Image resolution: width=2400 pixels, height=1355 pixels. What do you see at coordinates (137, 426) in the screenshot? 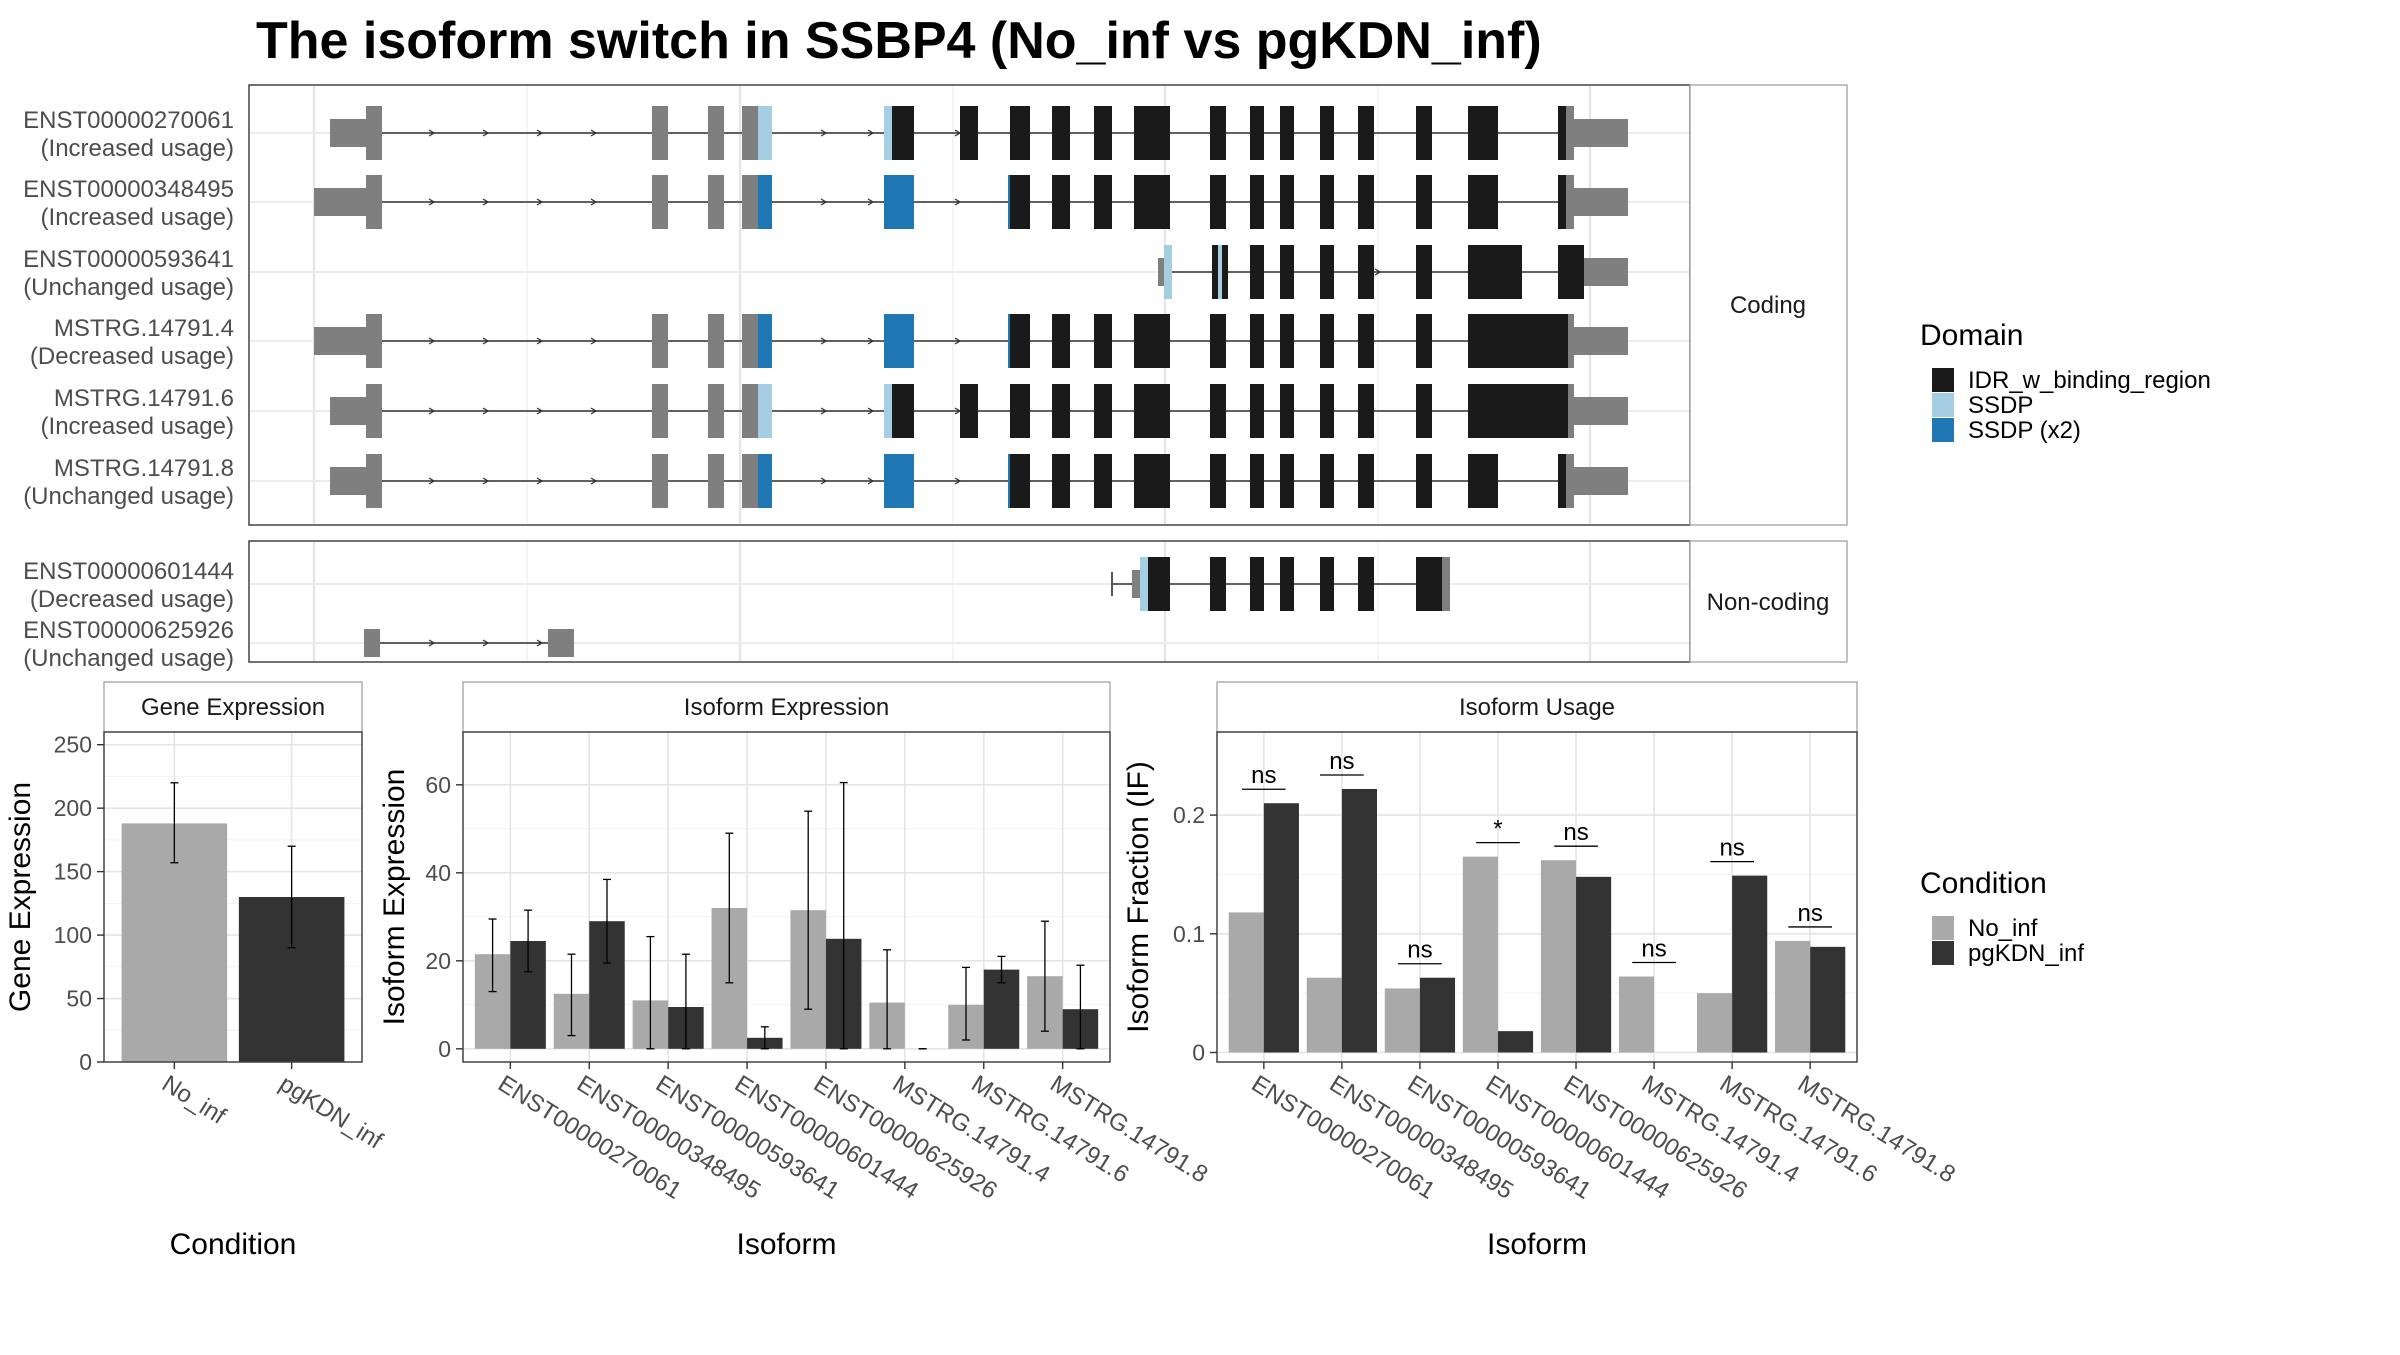
I see `isoform-row-status: (Increased usage)` at bounding box center [137, 426].